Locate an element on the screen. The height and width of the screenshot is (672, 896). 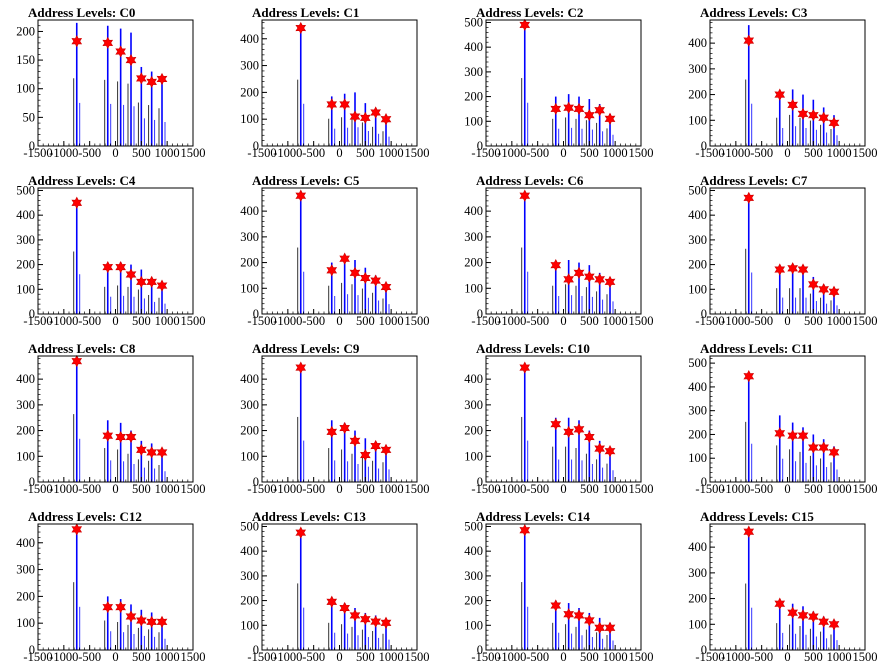
chart-title: Address Levels: C15 is located at coordinates (757, 516).